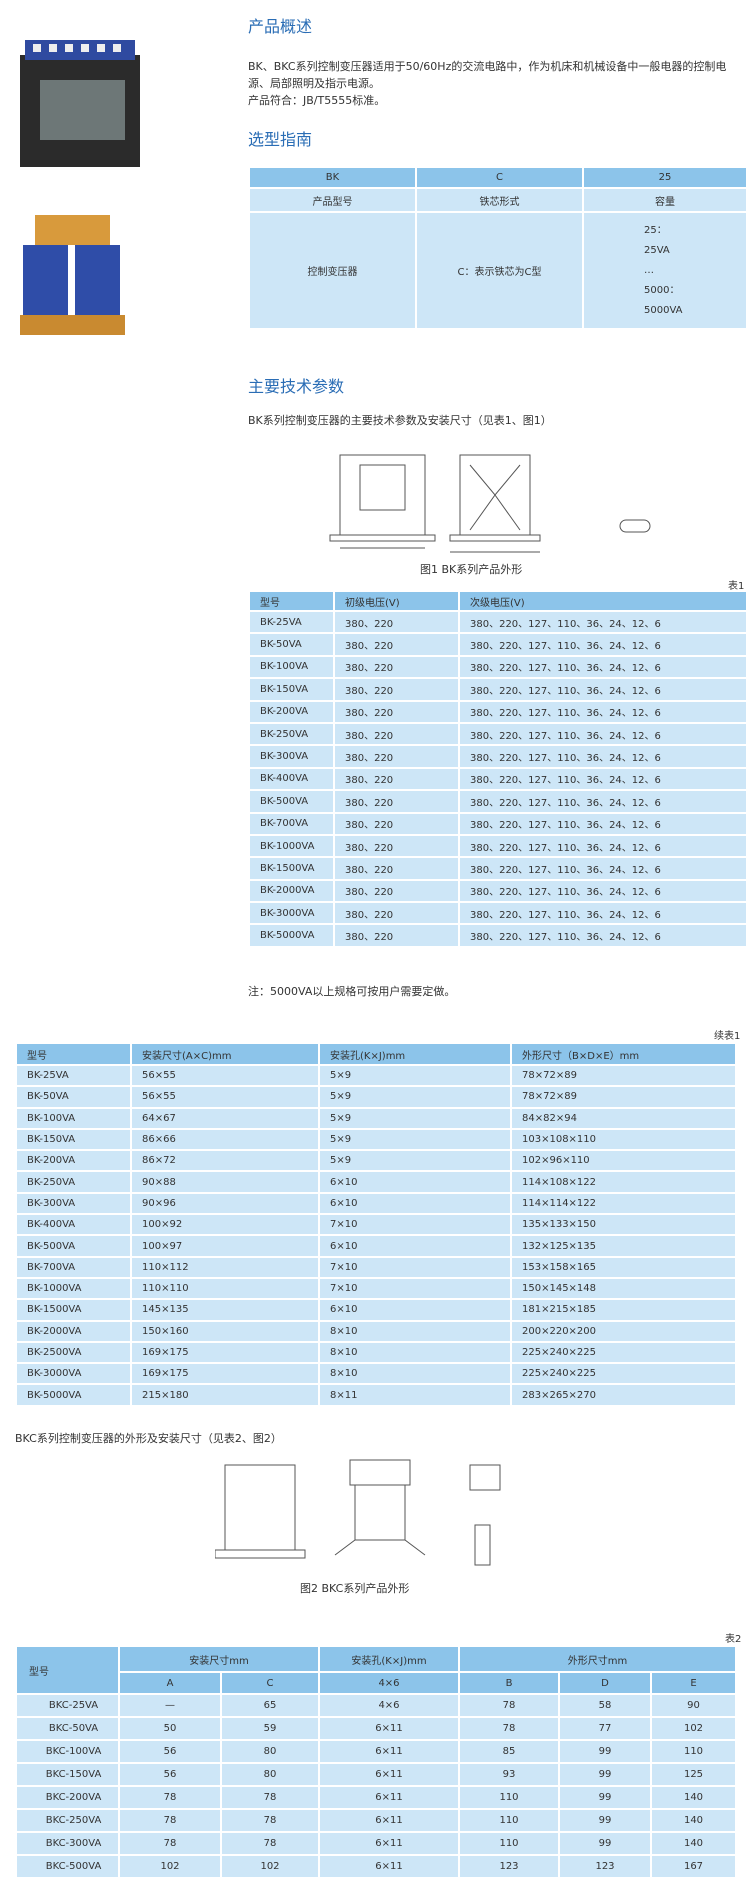  What do you see at coordinates (225, 1288) in the screenshot?
I see `table-cell: 110×110` at bounding box center [225, 1288].